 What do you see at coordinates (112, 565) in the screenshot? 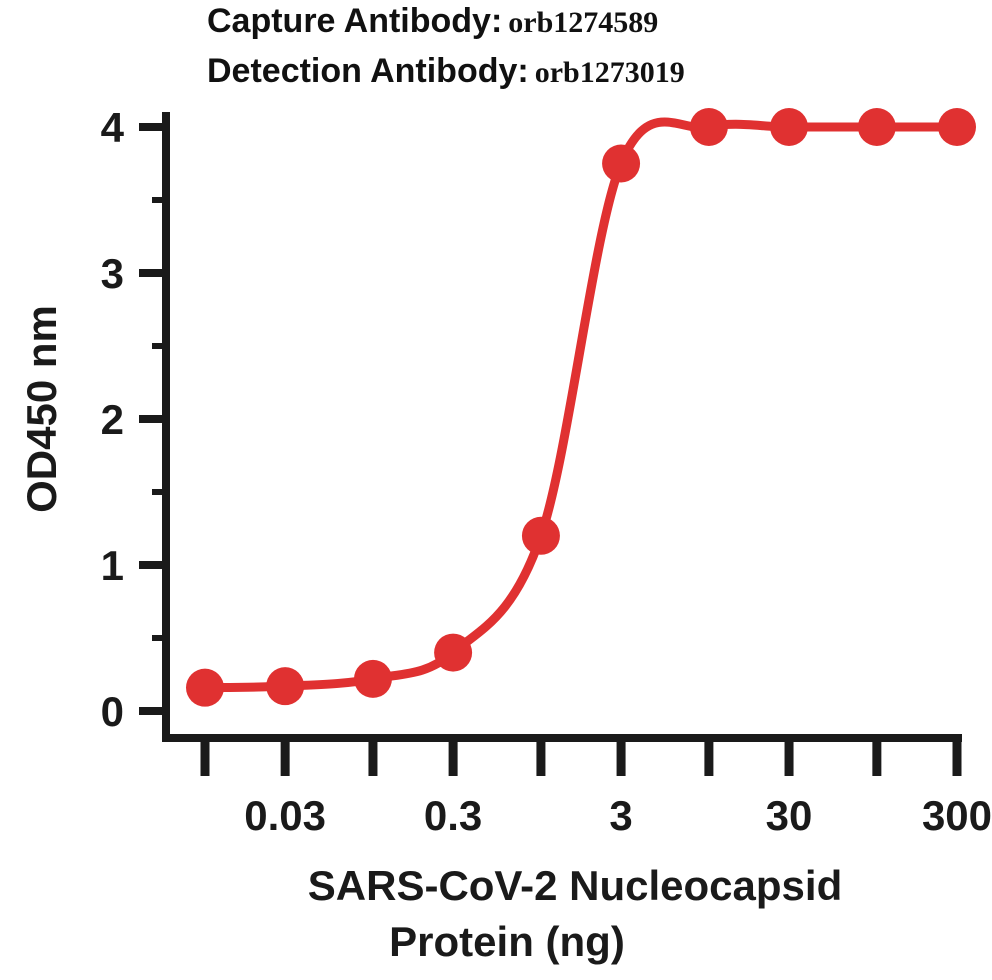
I see `y-tick-label: 1` at bounding box center [112, 565].